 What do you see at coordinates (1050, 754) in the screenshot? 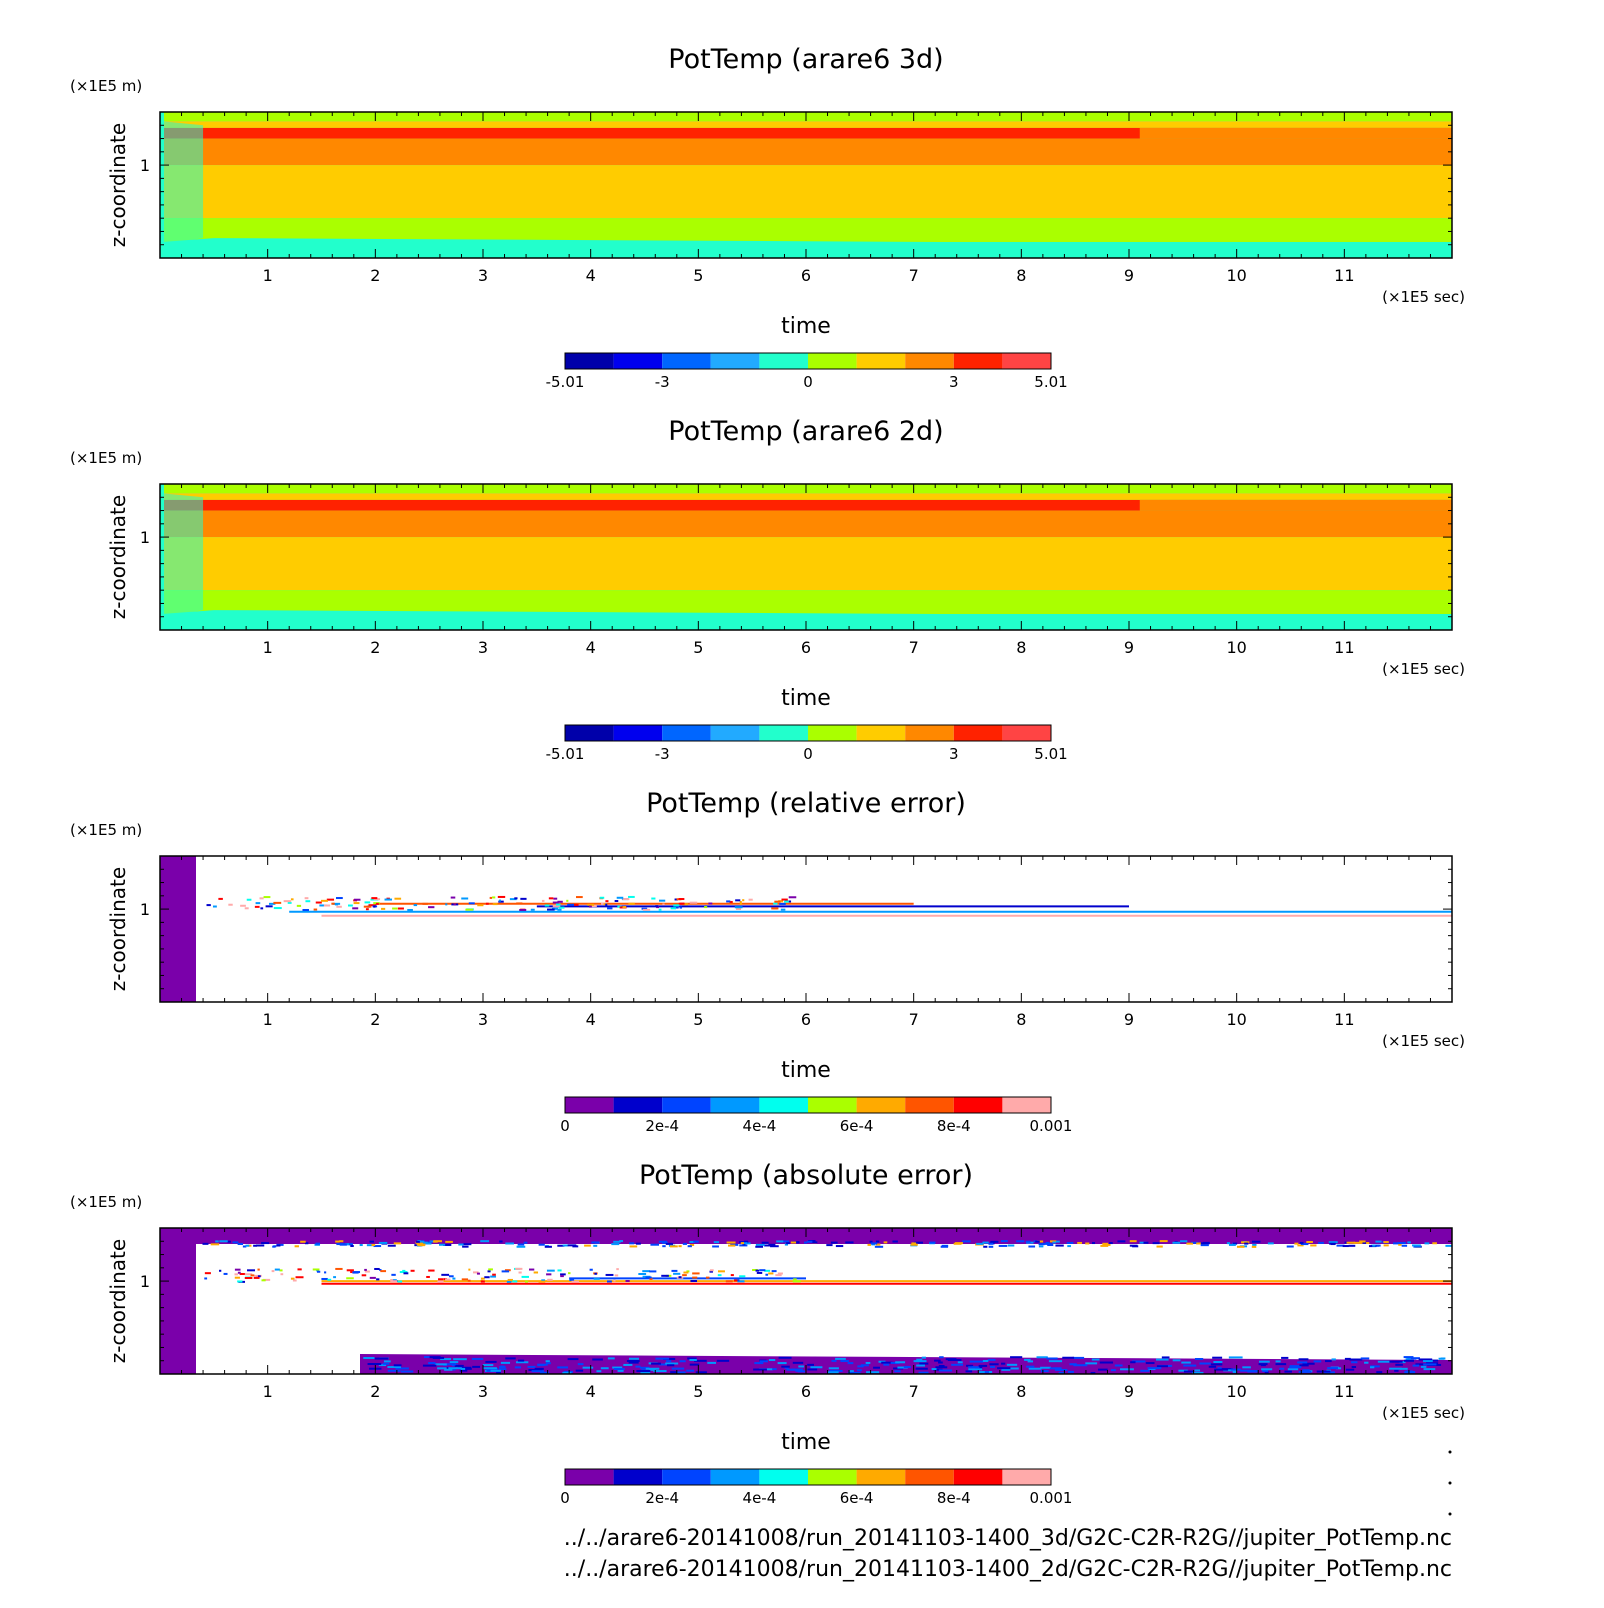
I see `colorbar-label: 5.01` at bounding box center [1050, 754].